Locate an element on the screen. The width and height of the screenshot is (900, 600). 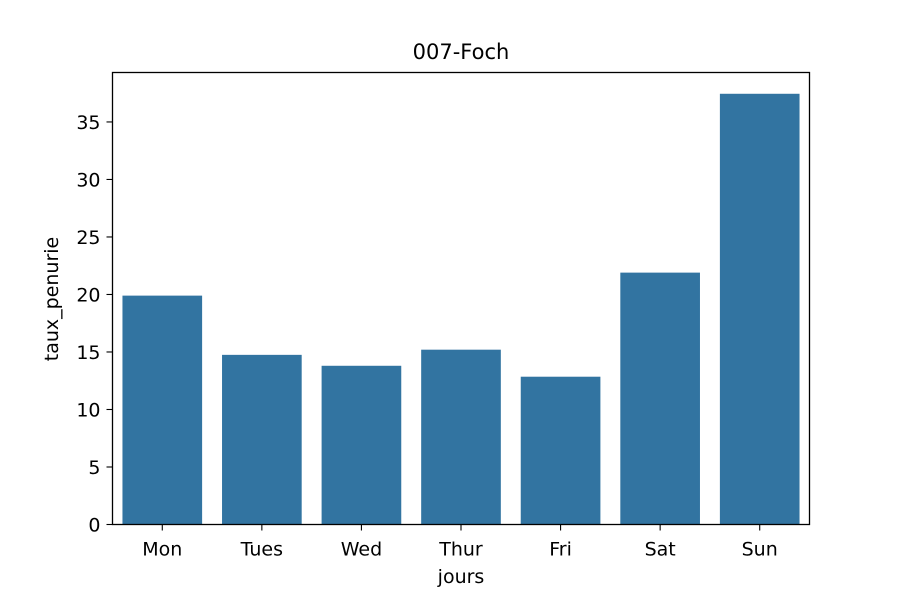
bar-thur is located at coordinates (461, 437).